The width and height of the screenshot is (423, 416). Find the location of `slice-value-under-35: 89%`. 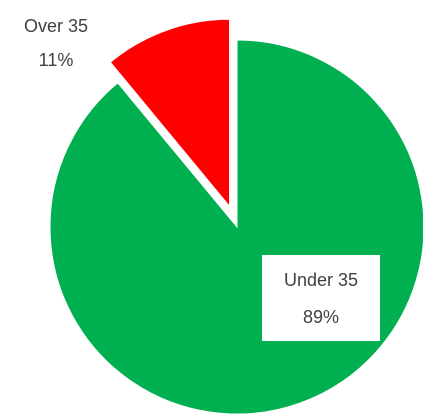

slice-value-under-35: 89% is located at coordinates (321, 317).